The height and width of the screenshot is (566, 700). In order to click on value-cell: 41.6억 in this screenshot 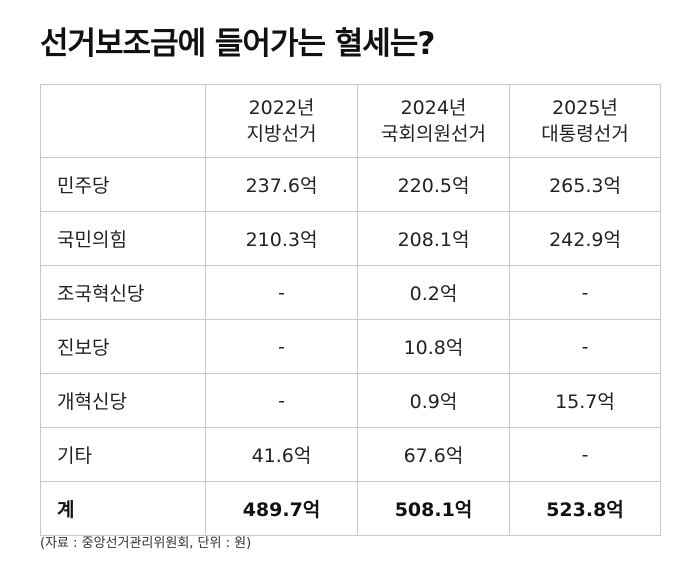, I will do `click(281, 454)`.